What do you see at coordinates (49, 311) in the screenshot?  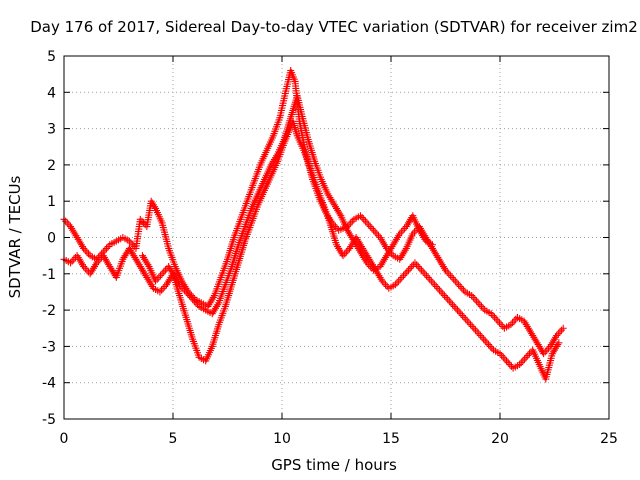 I see `y-tick-label: -2` at bounding box center [49, 311].